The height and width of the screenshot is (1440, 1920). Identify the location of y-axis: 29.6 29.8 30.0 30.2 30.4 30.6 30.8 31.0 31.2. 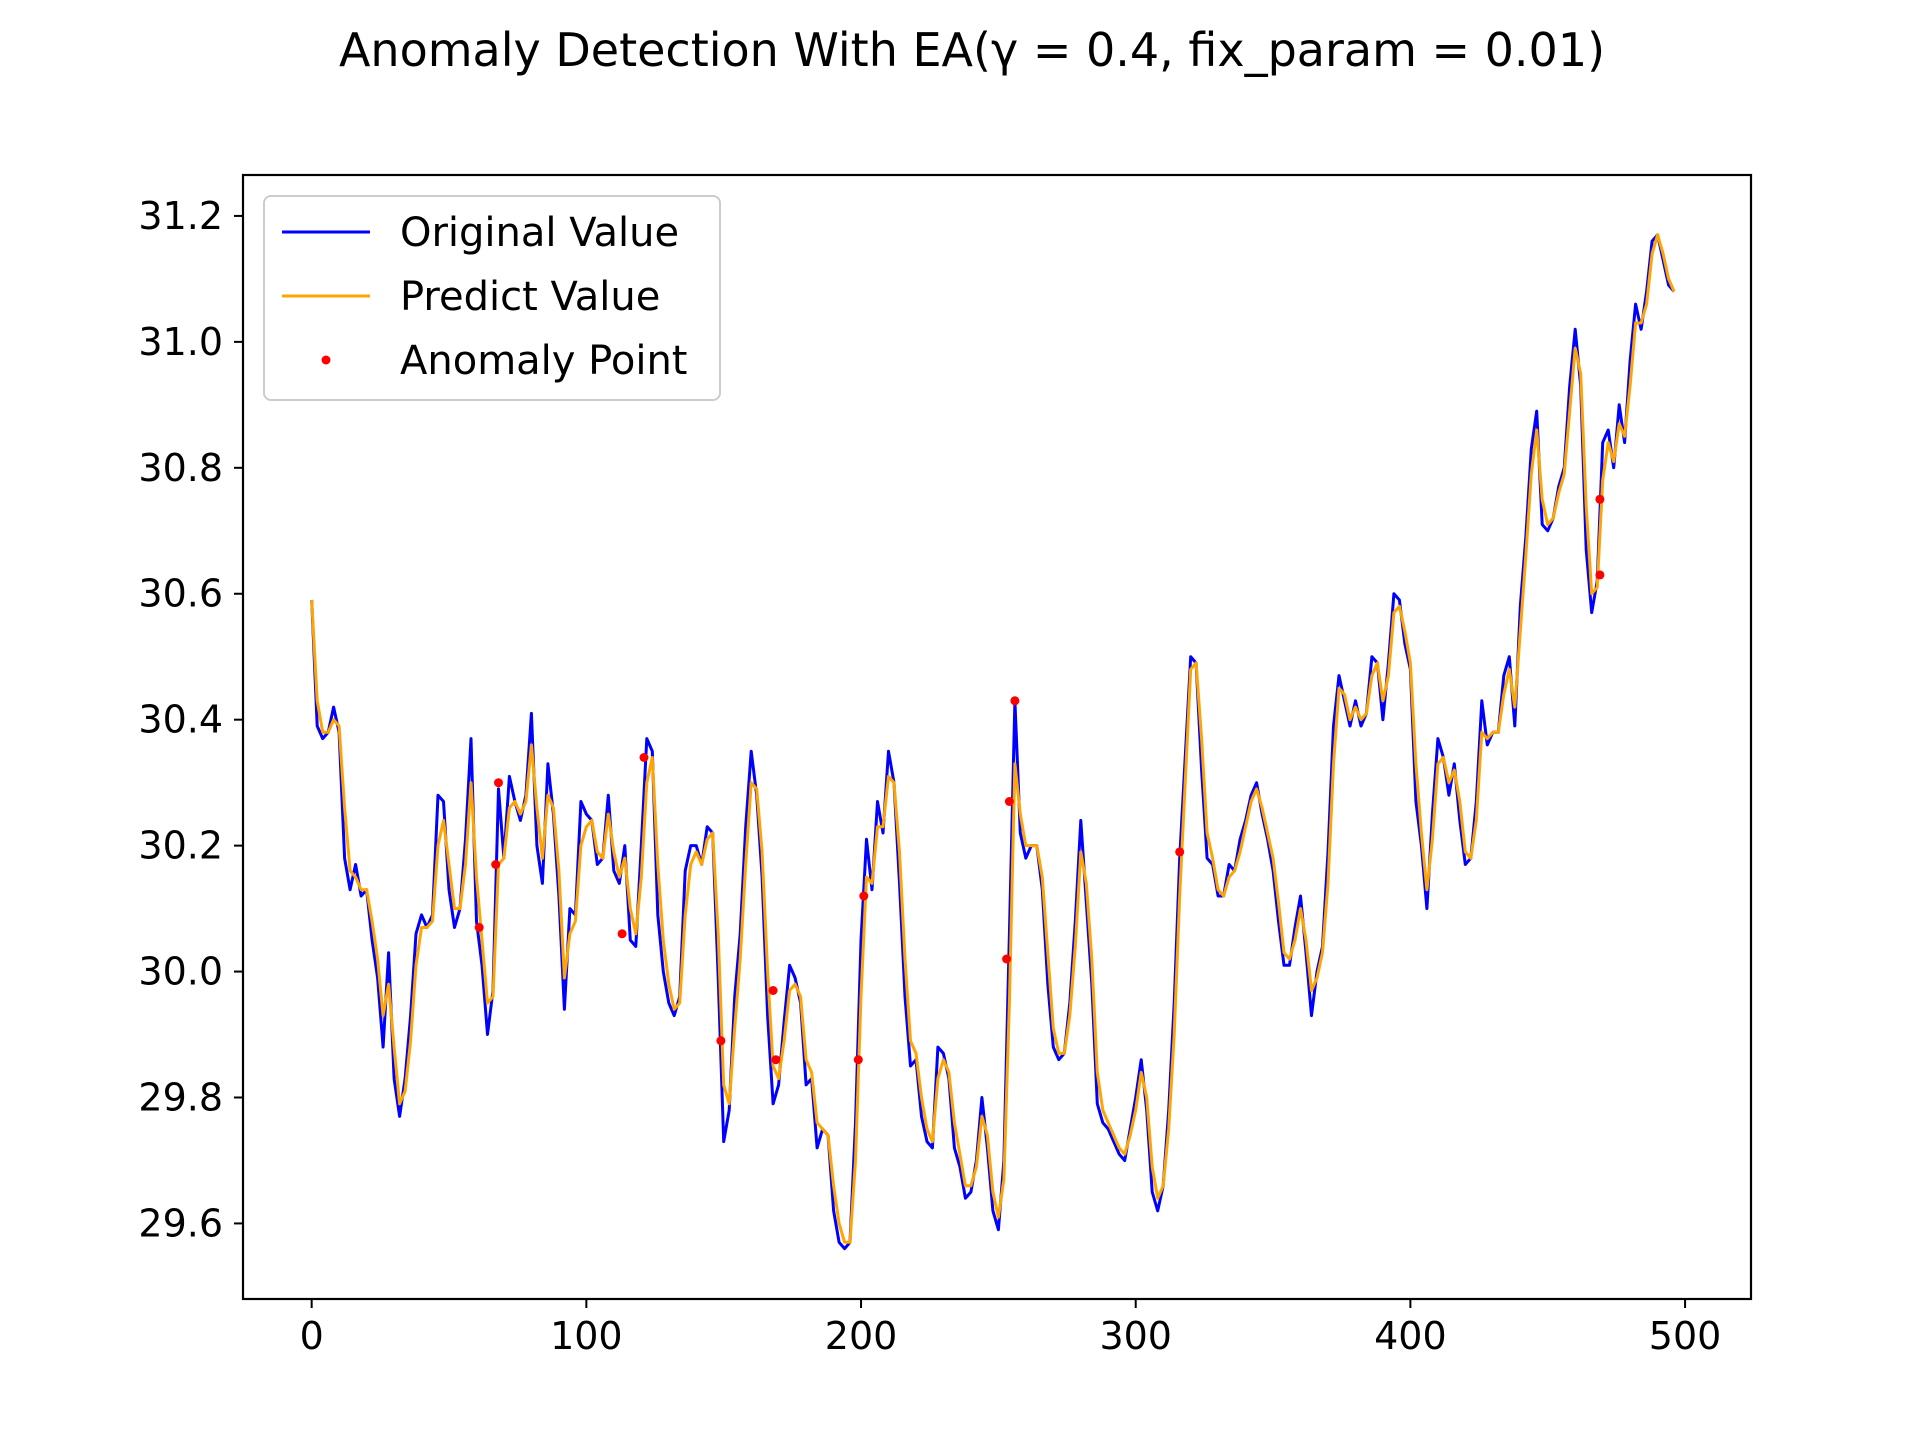
(190, 719).